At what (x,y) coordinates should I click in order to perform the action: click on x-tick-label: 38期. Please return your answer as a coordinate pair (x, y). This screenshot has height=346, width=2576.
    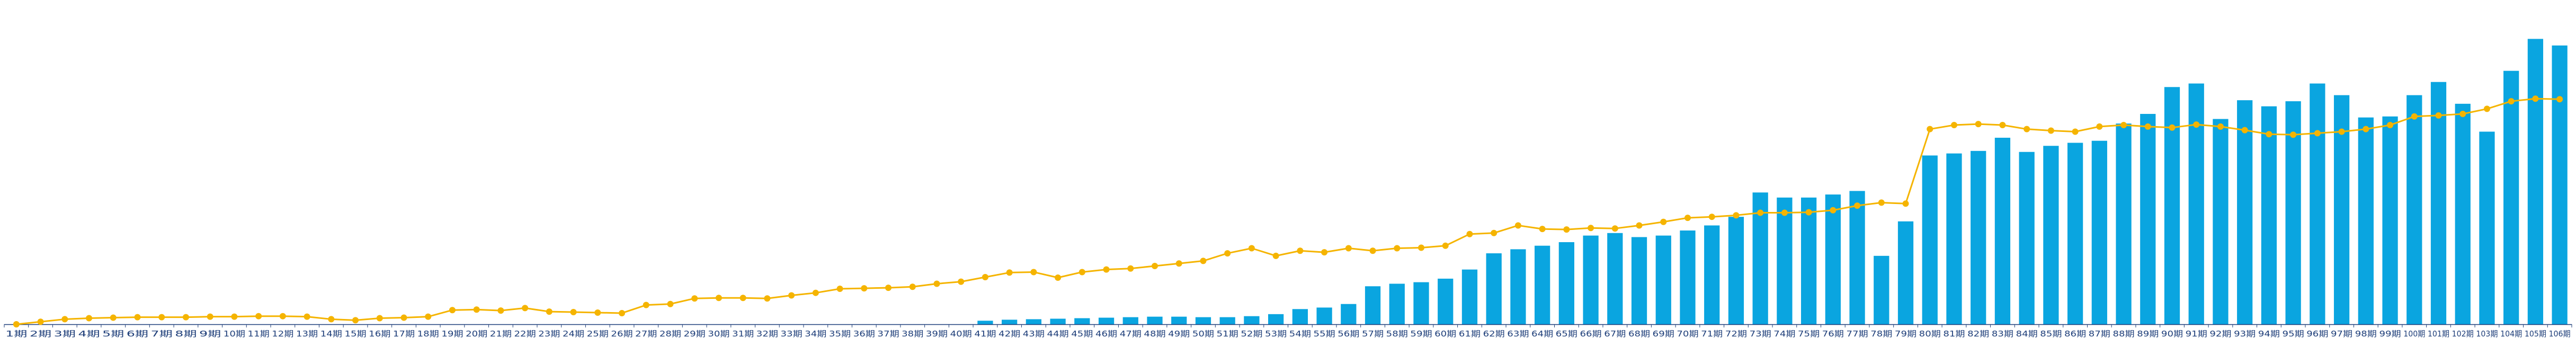
    Looking at the image, I should click on (913, 334).